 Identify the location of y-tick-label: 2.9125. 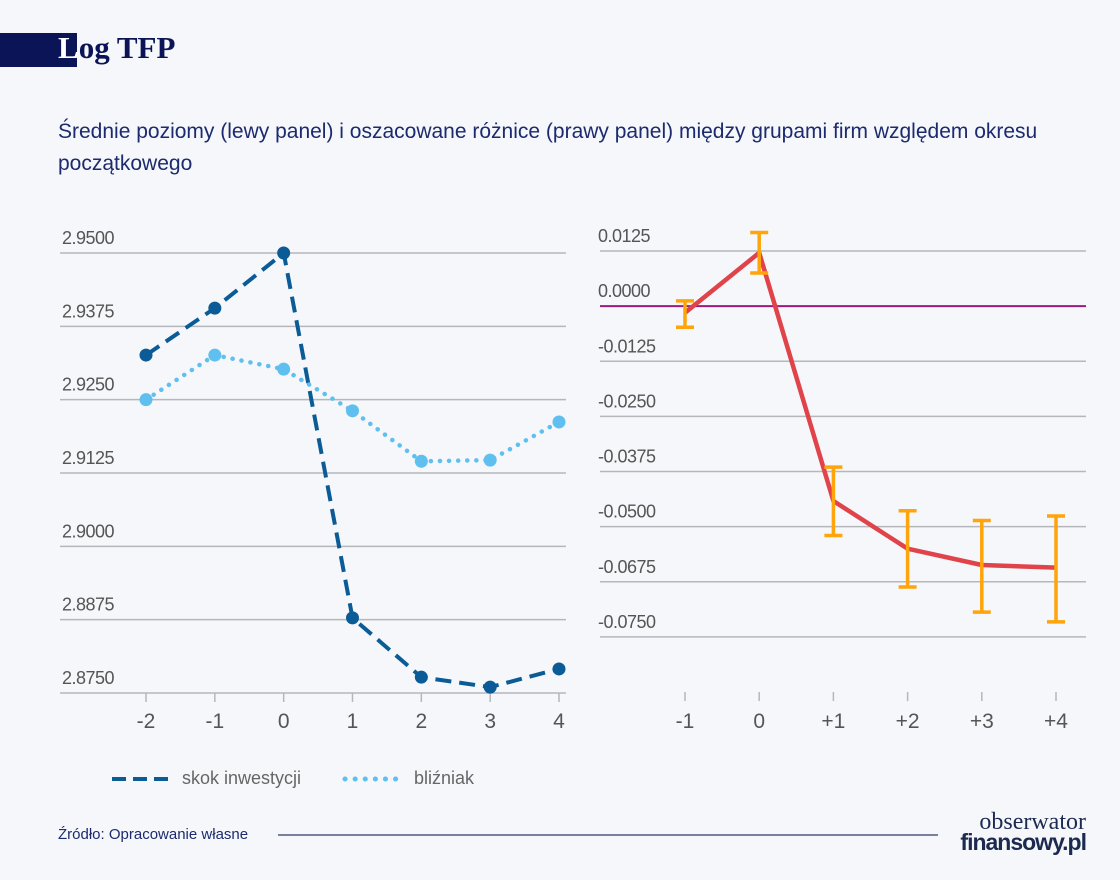
(88, 458).